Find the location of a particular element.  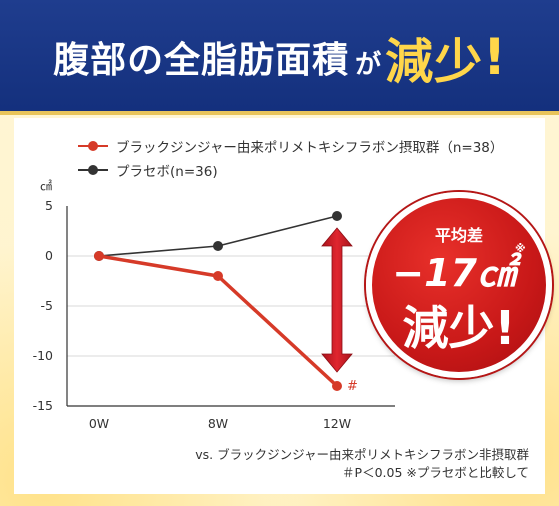

y-tick-label: -10 is located at coordinates (43, 355).